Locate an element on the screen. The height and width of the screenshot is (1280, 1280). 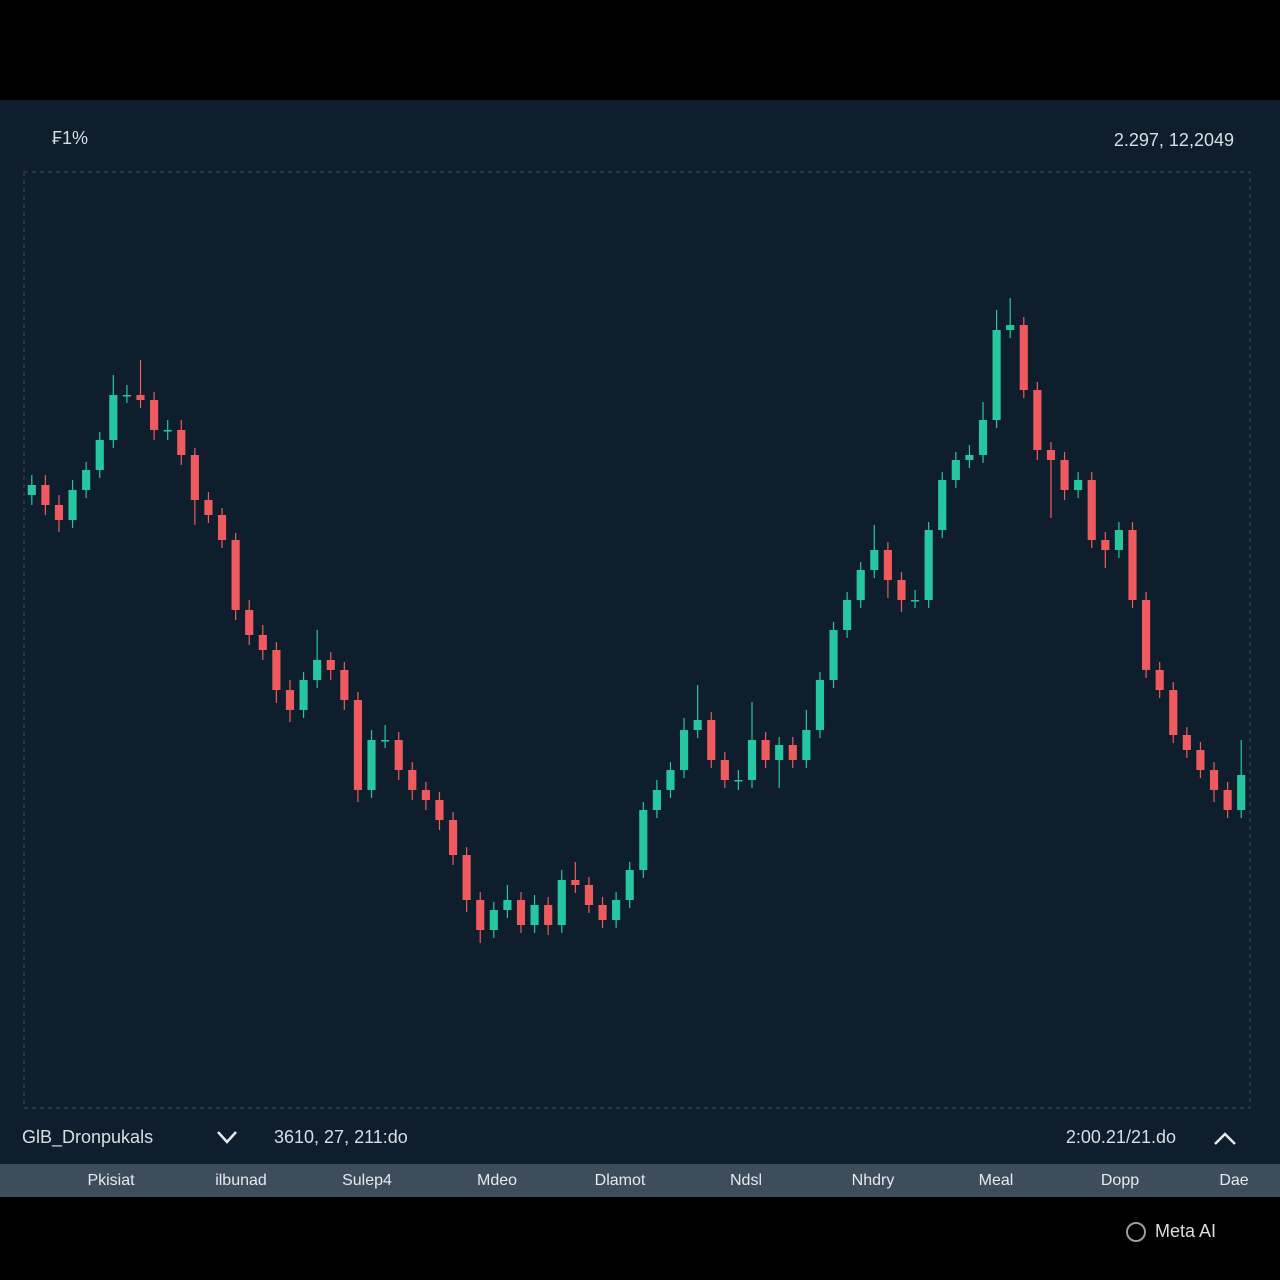
tab: Dlamot is located at coordinates (620, 1180).